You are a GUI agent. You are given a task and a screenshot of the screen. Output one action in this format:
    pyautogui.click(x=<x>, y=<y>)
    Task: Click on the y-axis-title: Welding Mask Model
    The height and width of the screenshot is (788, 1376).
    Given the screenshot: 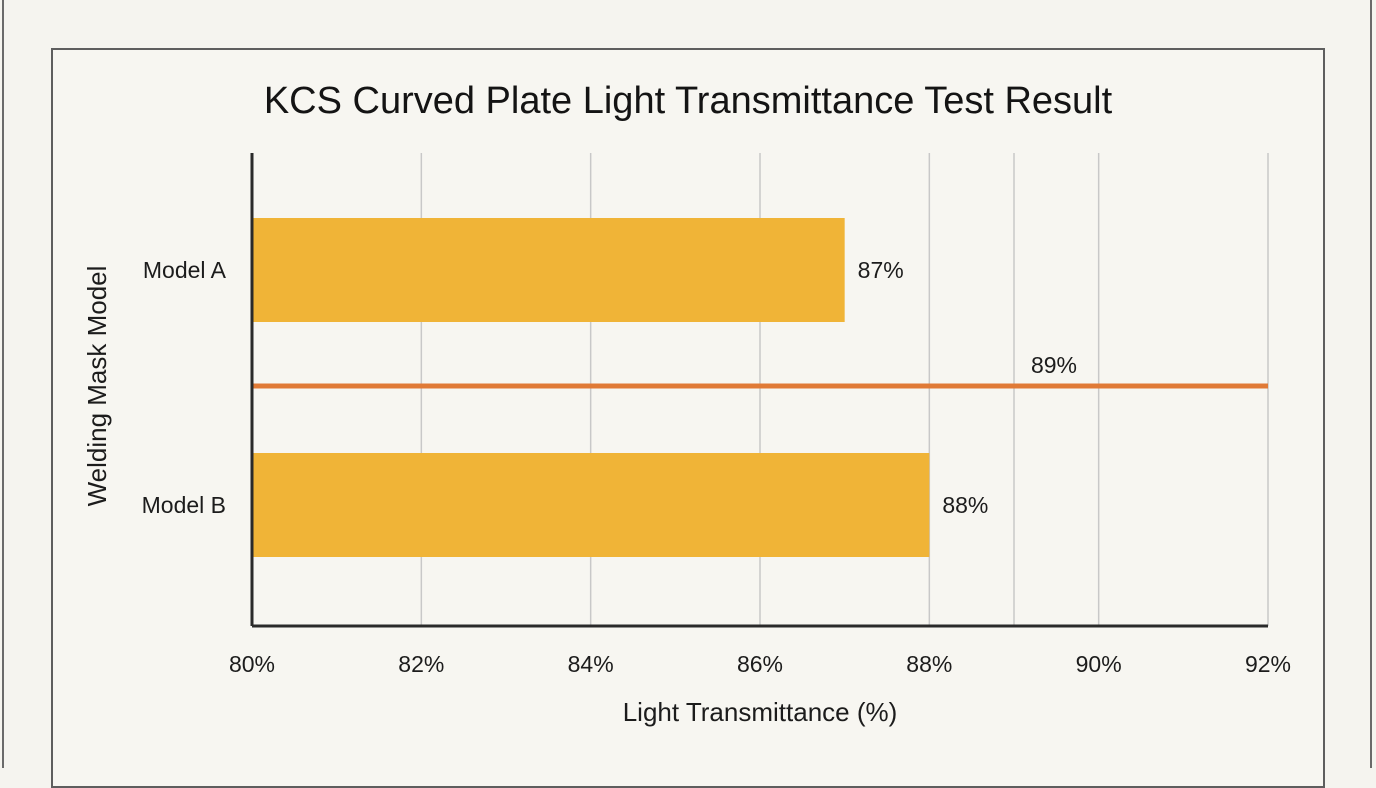 What is the action you would take?
    pyautogui.click(x=97, y=386)
    